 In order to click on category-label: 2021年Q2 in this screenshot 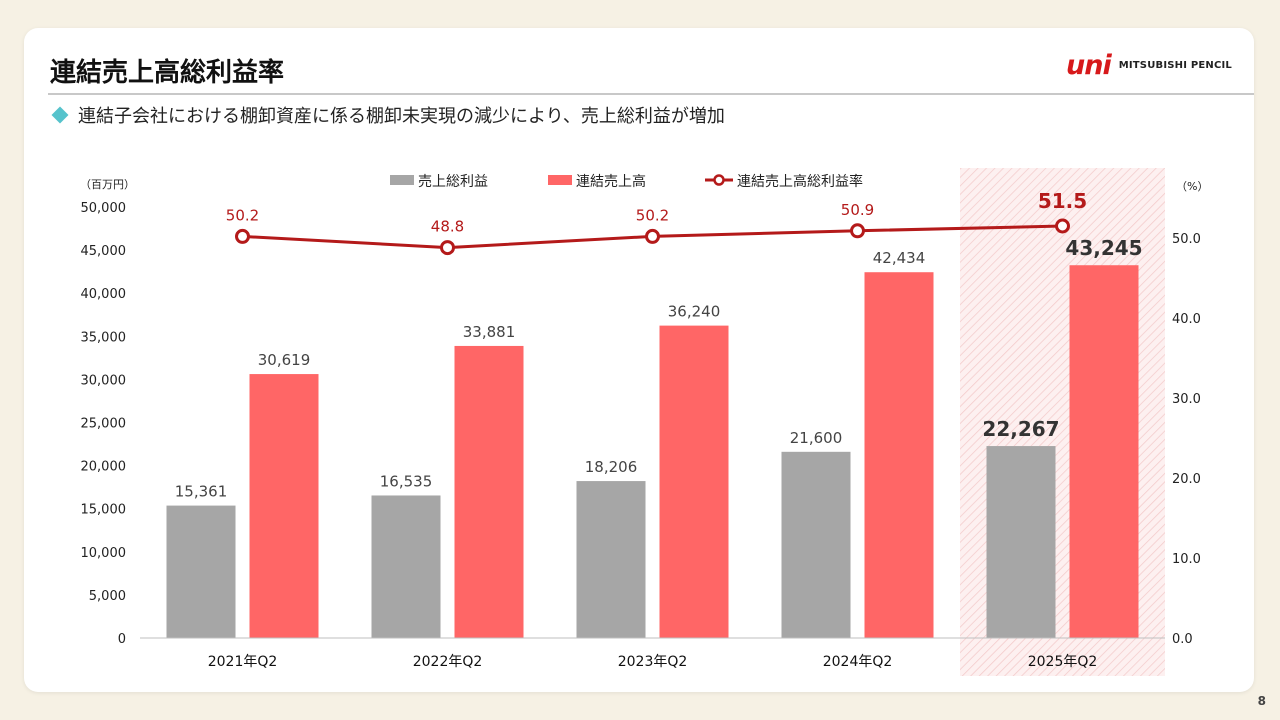, I will do `click(243, 662)`.